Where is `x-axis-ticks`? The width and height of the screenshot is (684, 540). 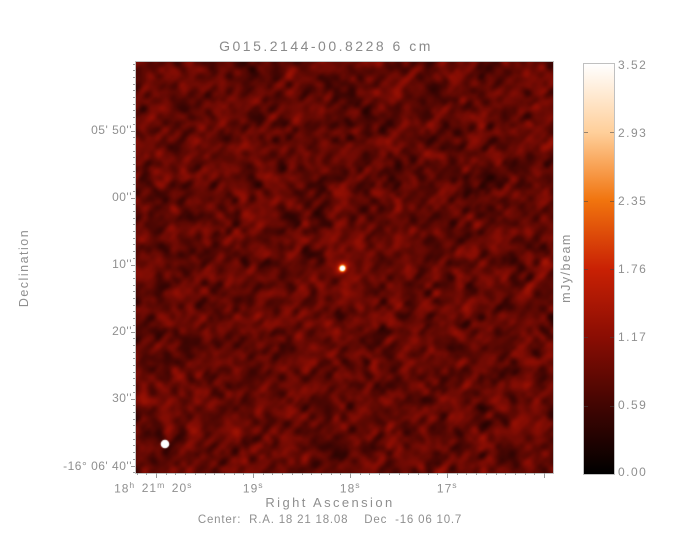 x-axis-ticks is located at coordinates (344, 476).